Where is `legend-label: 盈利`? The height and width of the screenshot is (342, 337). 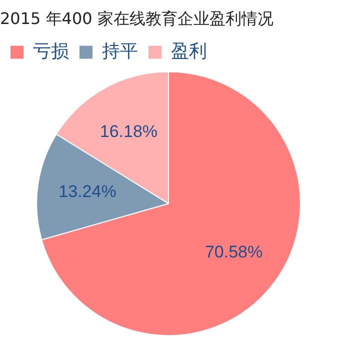 legend-label: 盈利 is located at coordinates (189, 51).